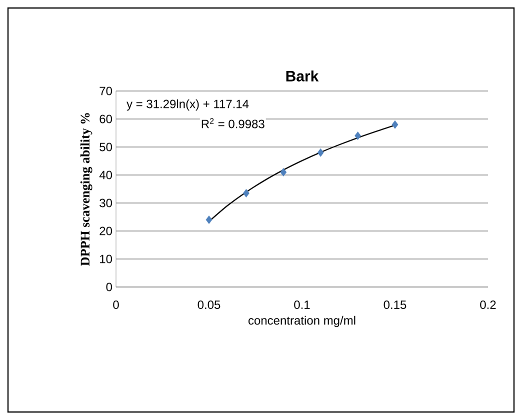 Image resolution: width=522 pixels, height=420 pixels. What do you see at coordinates (395, 305) in the screenshot?
I see `x-tick-label: 0.15` at bounding box center [395, 305].